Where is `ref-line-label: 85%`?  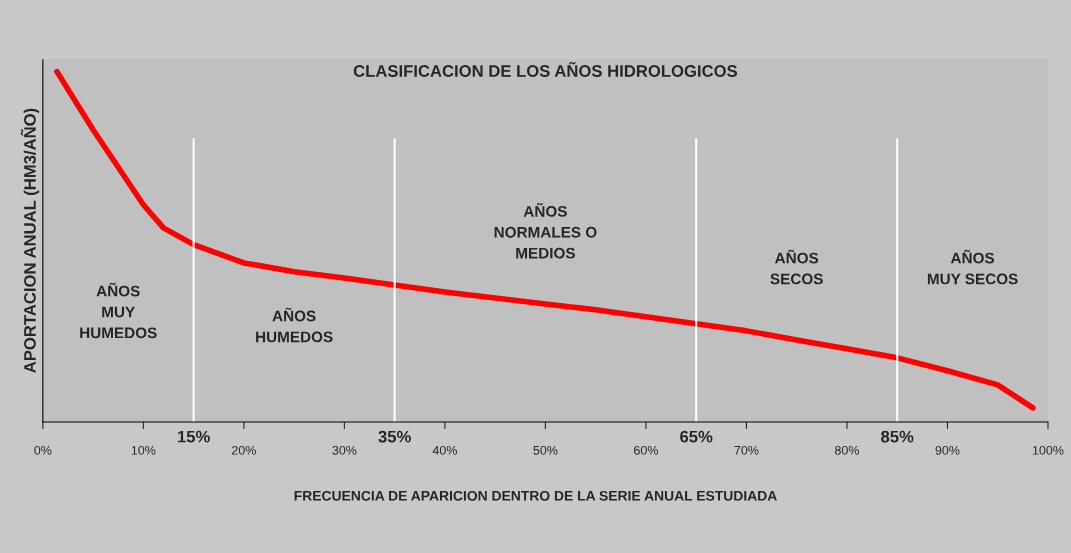 ref-line-label: 85% is located at coordinates (897, 436).